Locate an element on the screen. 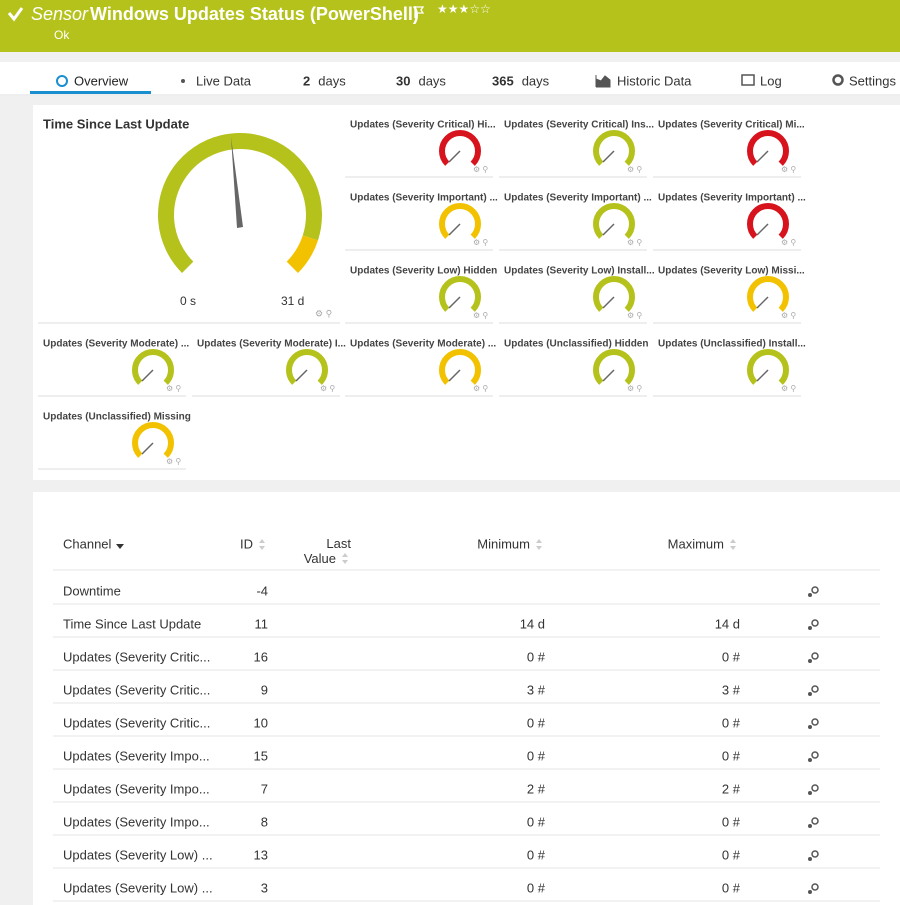  sensor-kind: Sensor is located at coordinates (60, 14).